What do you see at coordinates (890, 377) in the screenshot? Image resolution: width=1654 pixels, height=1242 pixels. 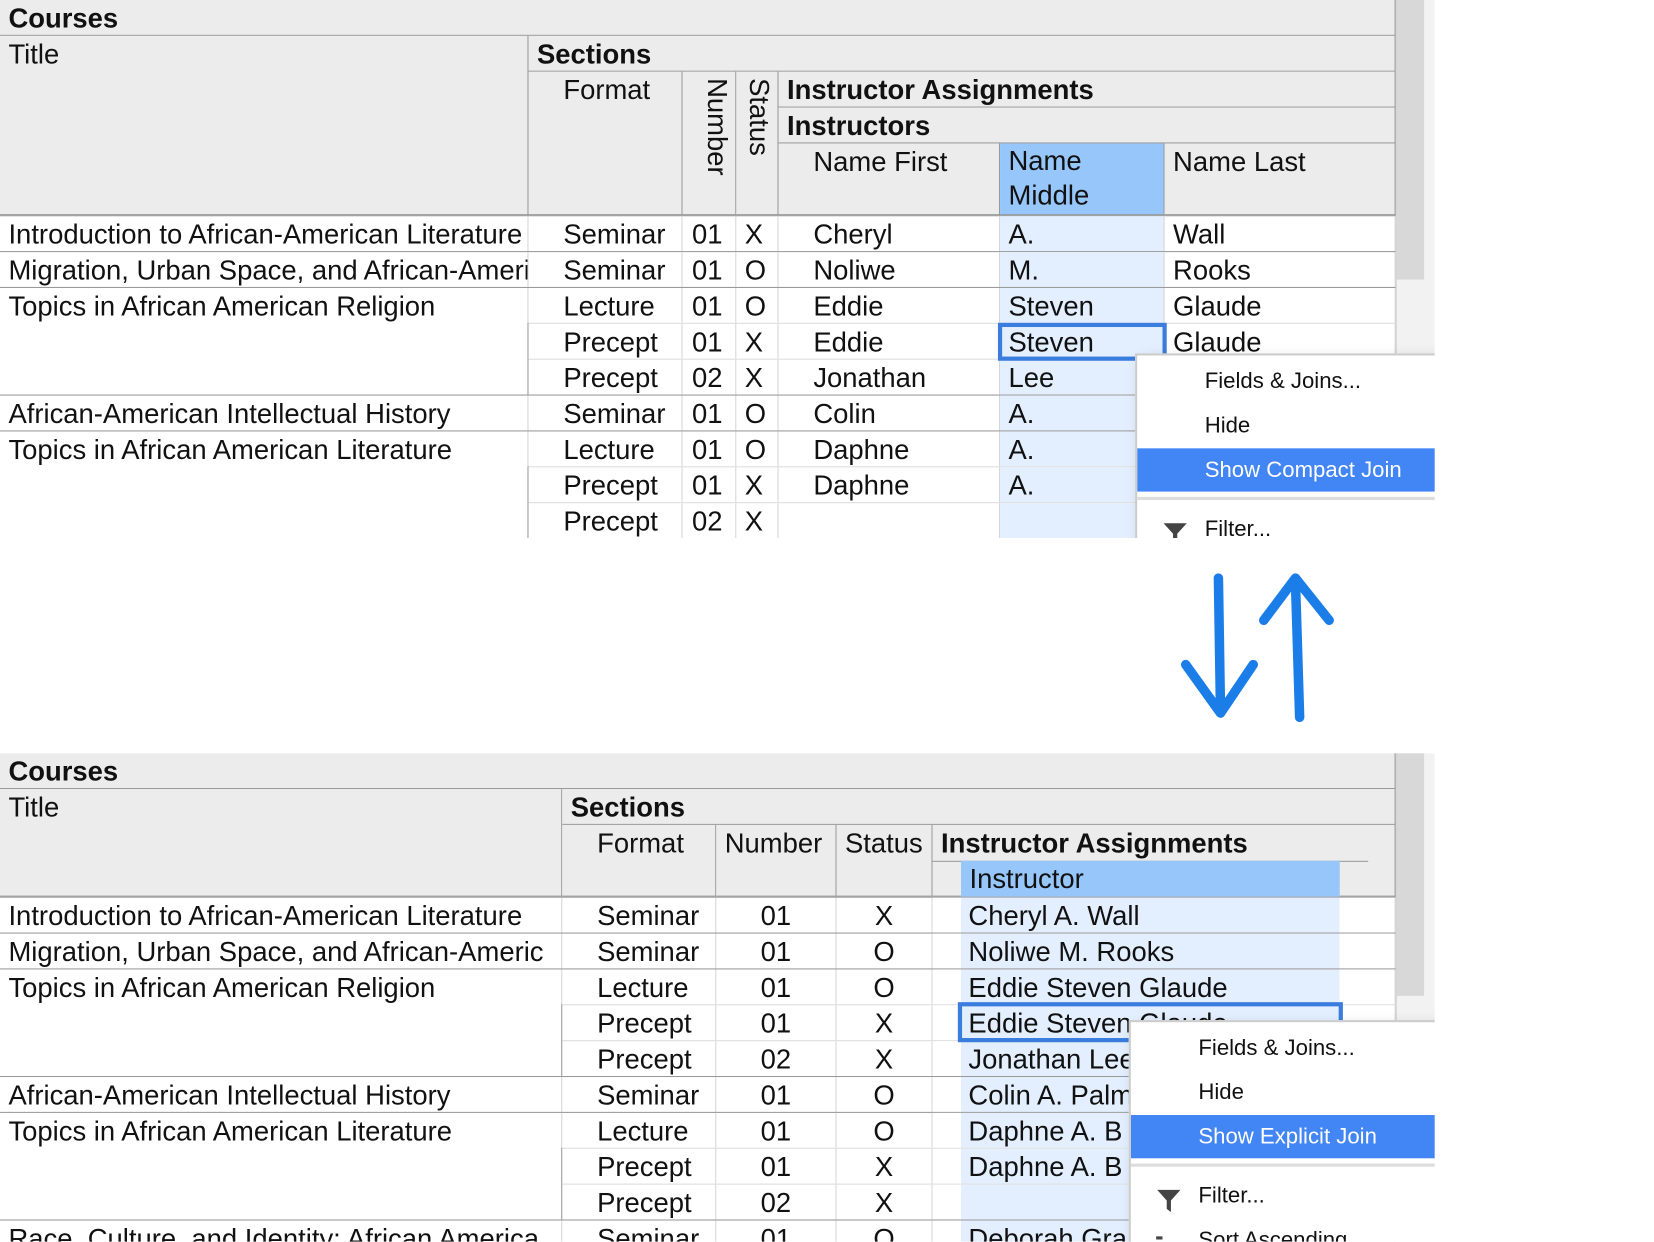 I see `table-cell: Jonathan` at bounding box center [890, 377].